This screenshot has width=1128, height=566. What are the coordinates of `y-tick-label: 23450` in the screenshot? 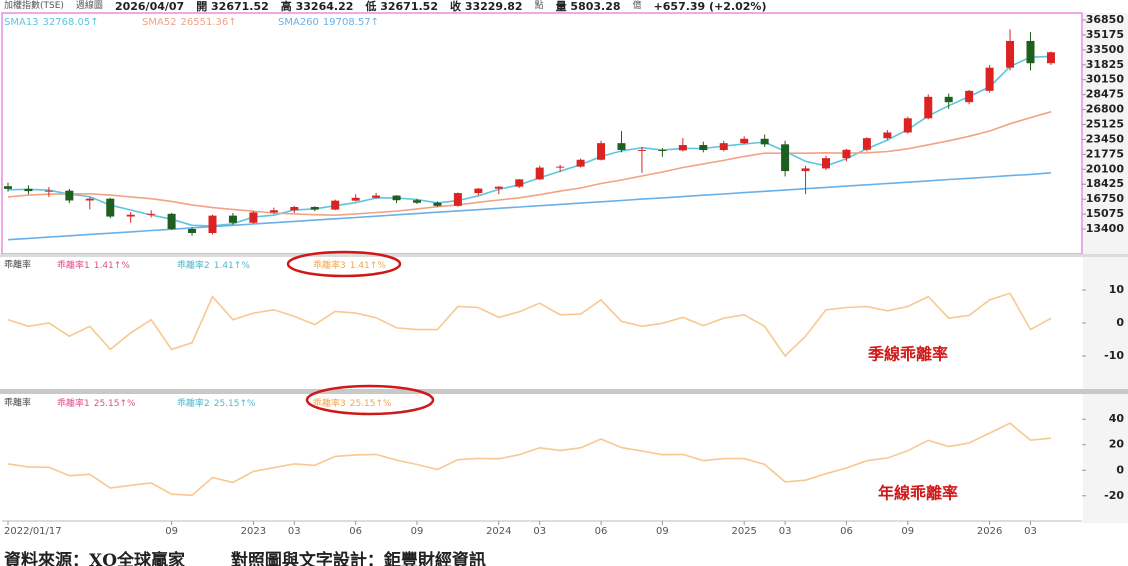 It's located at (1105, 138).